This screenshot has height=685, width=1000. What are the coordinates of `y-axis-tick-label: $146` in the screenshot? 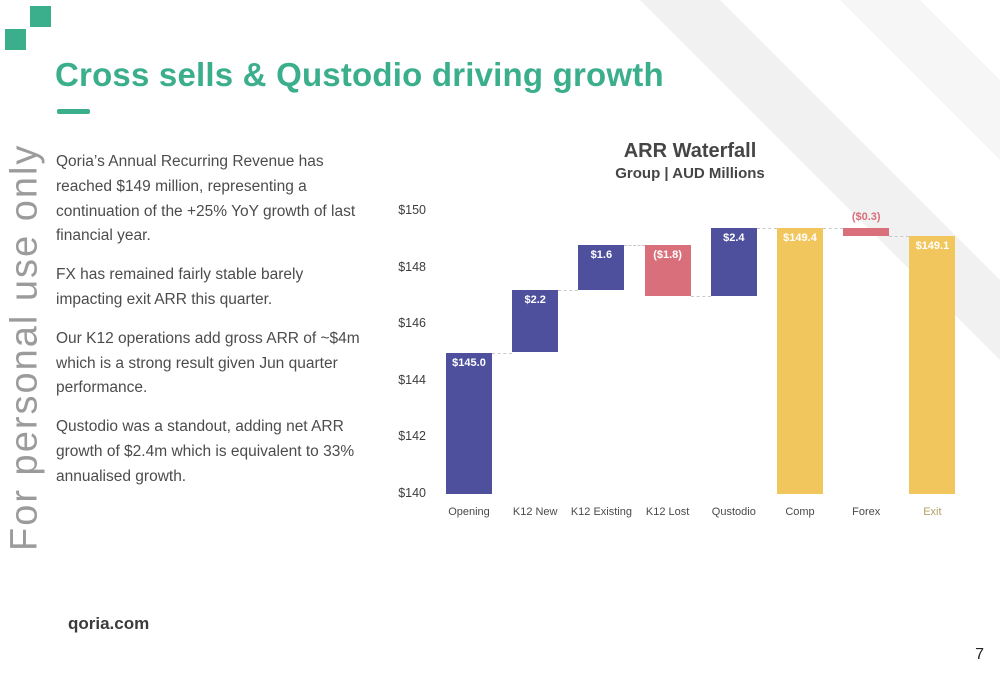 It's located at (412, 323).